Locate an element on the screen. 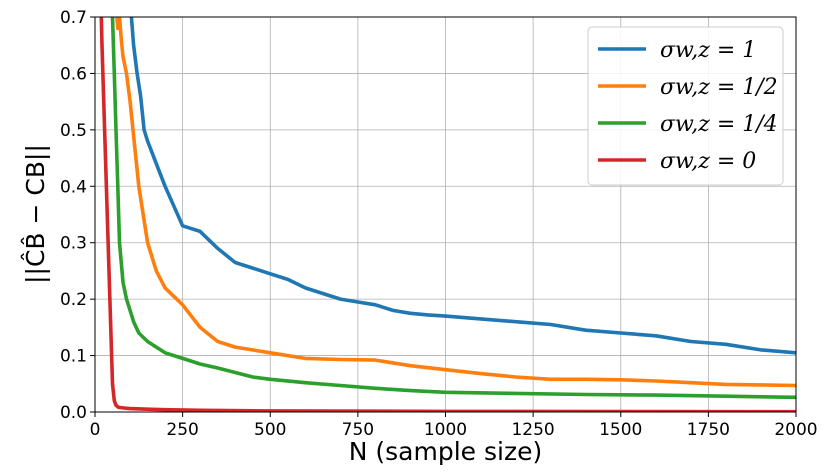 The height and width of the screenshot is (475, 830). y-axis-label: ||ĈB̂ − CB|| is located at coordinates (35, 214).